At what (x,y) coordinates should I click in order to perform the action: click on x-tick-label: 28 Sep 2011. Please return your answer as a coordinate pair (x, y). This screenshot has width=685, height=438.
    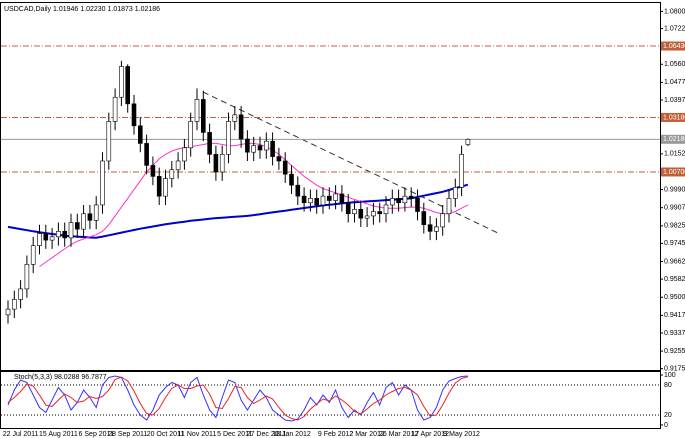
    Looking at the image, I should click on (127, 434).